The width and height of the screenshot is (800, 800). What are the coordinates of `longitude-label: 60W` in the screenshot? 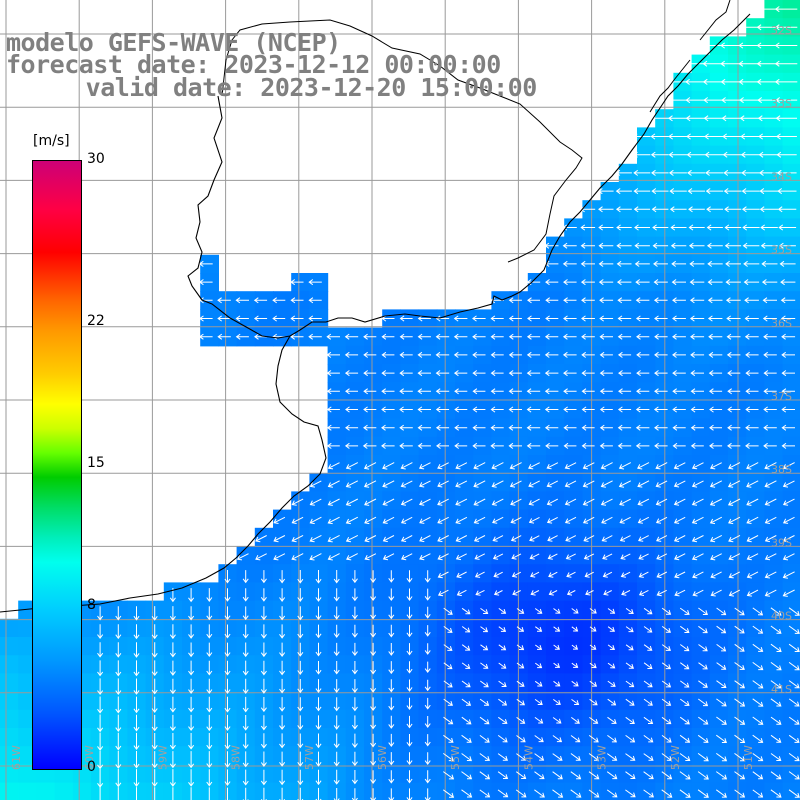 It's located at (89, 757).